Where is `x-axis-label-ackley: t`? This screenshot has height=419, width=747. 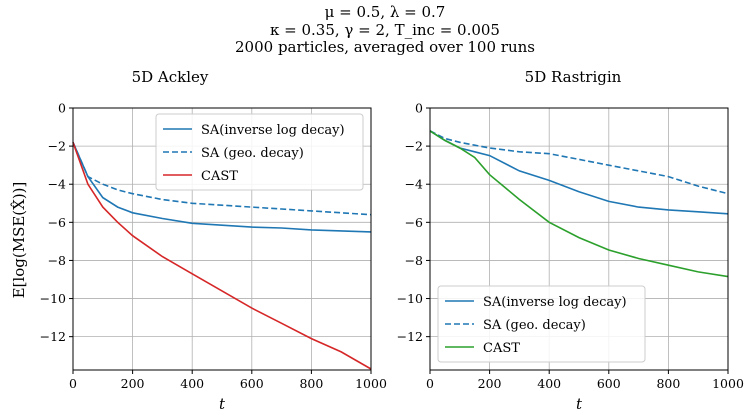 x-axis-label-ackley: t is located at coordinates (222, 404).